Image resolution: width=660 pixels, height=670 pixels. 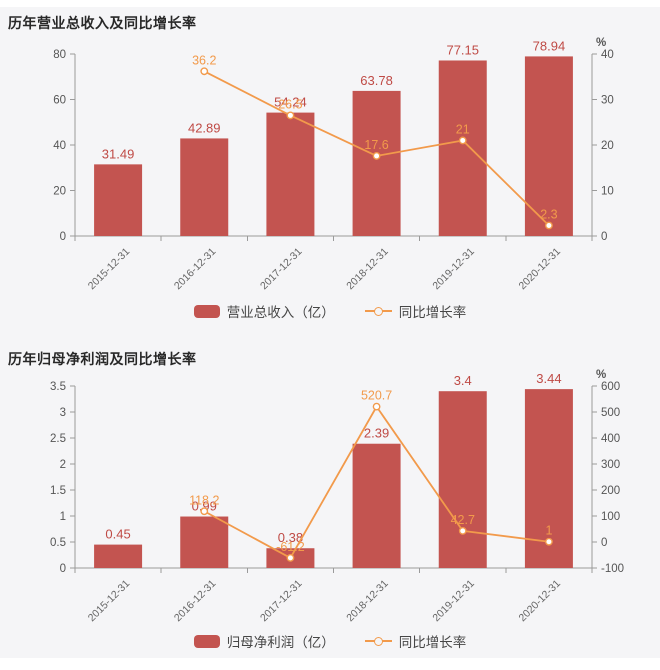 I want to click on bar-value-label: 54.24, so click(x=290, y=102).